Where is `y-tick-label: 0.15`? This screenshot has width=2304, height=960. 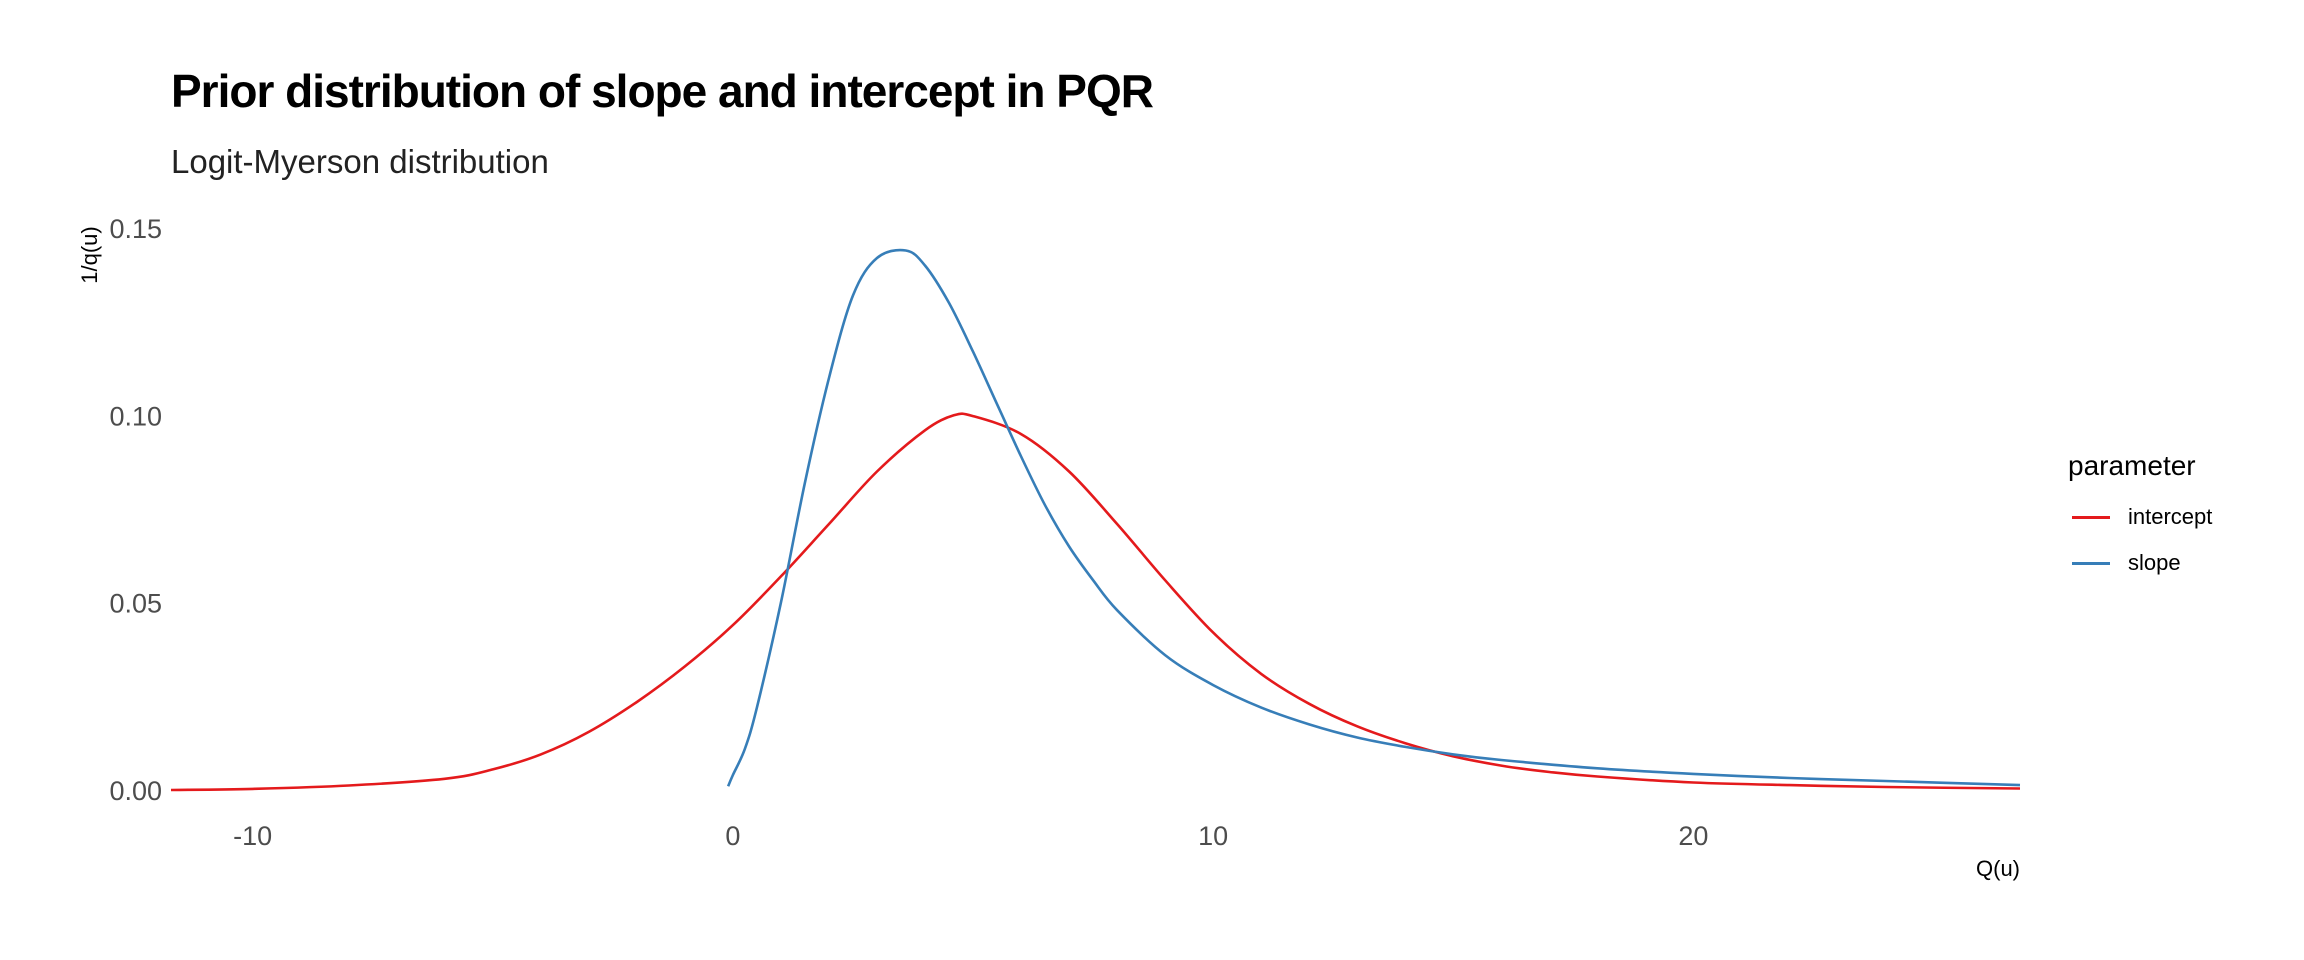 y-tick-label: 0.15 is located at coordinates (135, 229).